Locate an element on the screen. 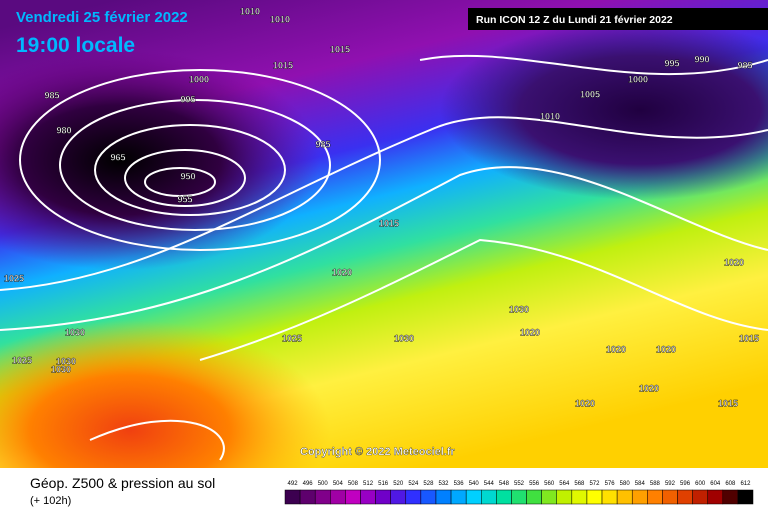 The height and width of the screenshot is (517, 768). legend-label: 536 is located at coordinates (459, 484).